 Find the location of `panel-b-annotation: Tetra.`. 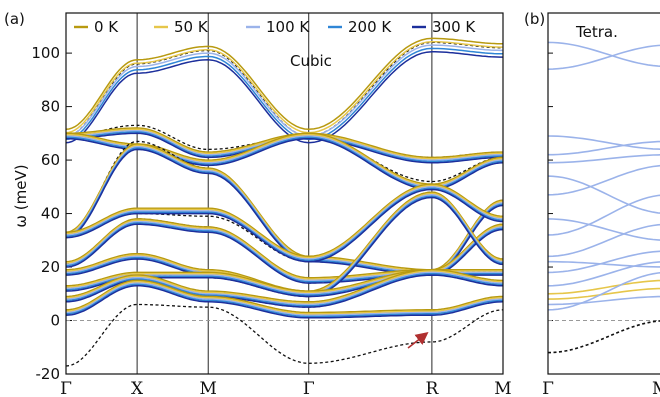

panel-b-annotation: Tetra. is located at coordinates (596, 32).